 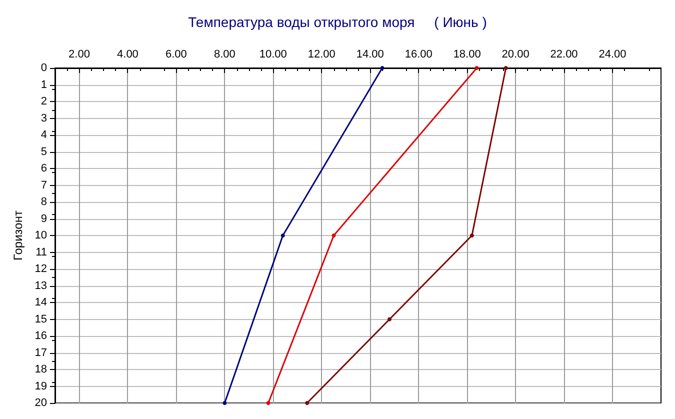 I want to click on x-tick-label: 4.00, so click(x=127, y=54).